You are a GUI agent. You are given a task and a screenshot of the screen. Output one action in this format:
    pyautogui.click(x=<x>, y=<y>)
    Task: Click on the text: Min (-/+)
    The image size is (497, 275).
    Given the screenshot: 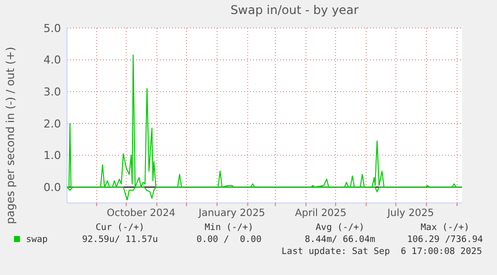 What is the action you would take?
    pyautogui.click(x=229, y=228)
    